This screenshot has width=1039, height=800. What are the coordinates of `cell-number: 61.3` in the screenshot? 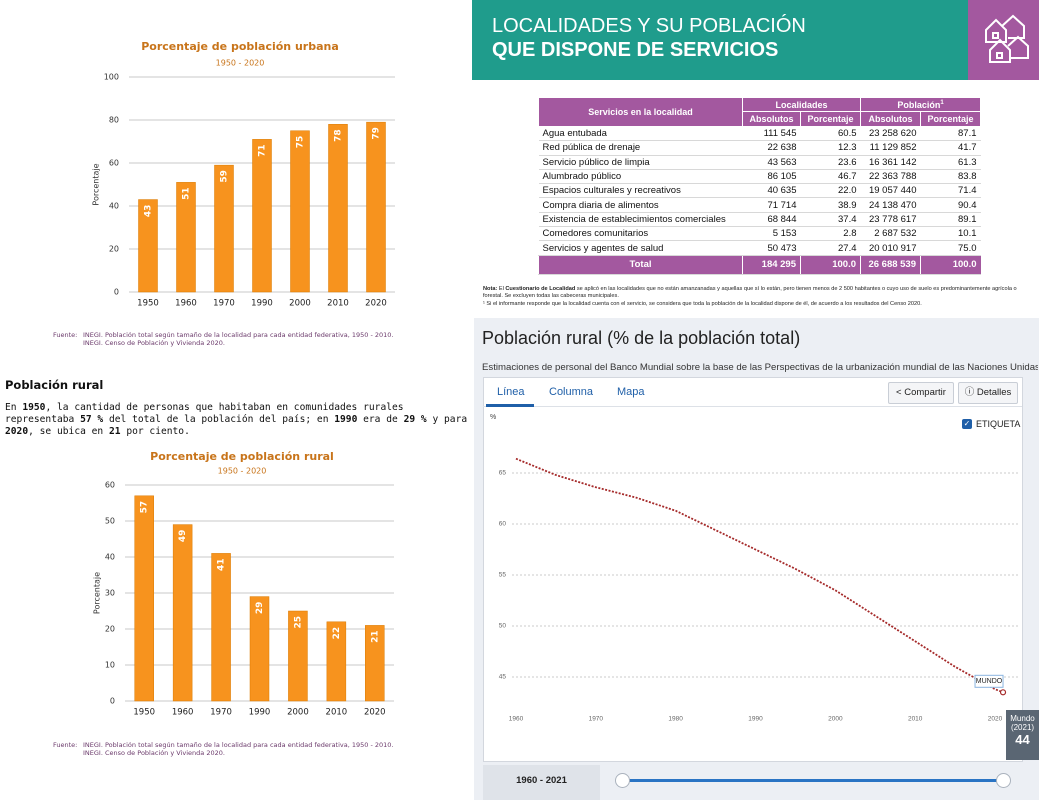 It's located at (950, 162).